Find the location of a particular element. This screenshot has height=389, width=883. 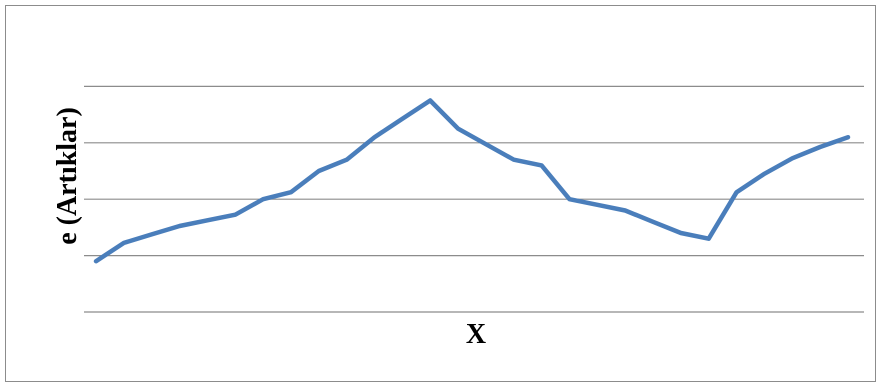

y-axis-title: e (Artıklar) is located at coordinates (67, 176).